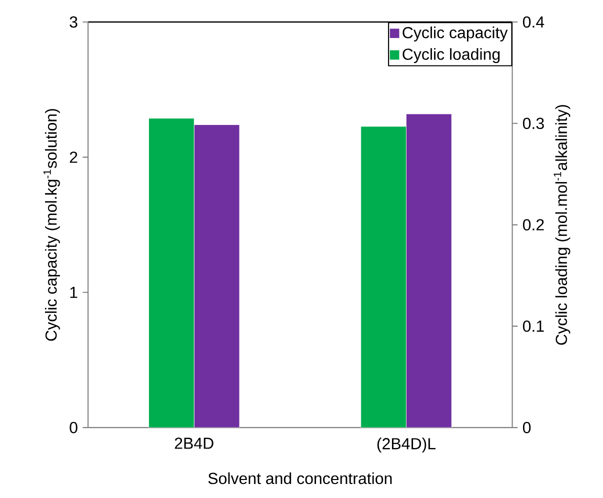 This screenshot has width=603, height=498. I want to click on y2-tick-label: 0.3, so click(533, 124).